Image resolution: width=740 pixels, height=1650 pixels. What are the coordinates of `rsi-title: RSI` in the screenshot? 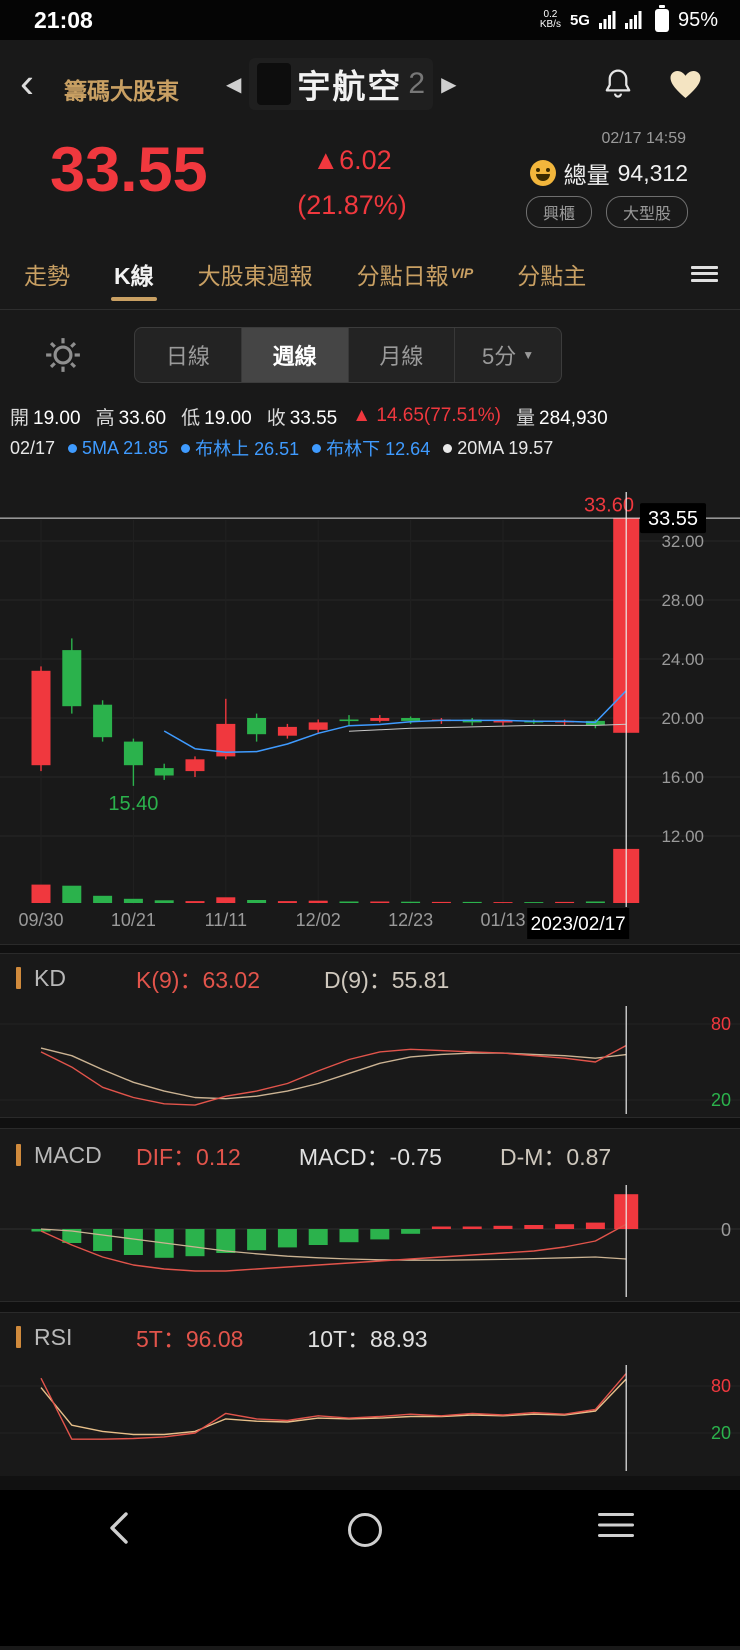 It's located at (53, 1336).